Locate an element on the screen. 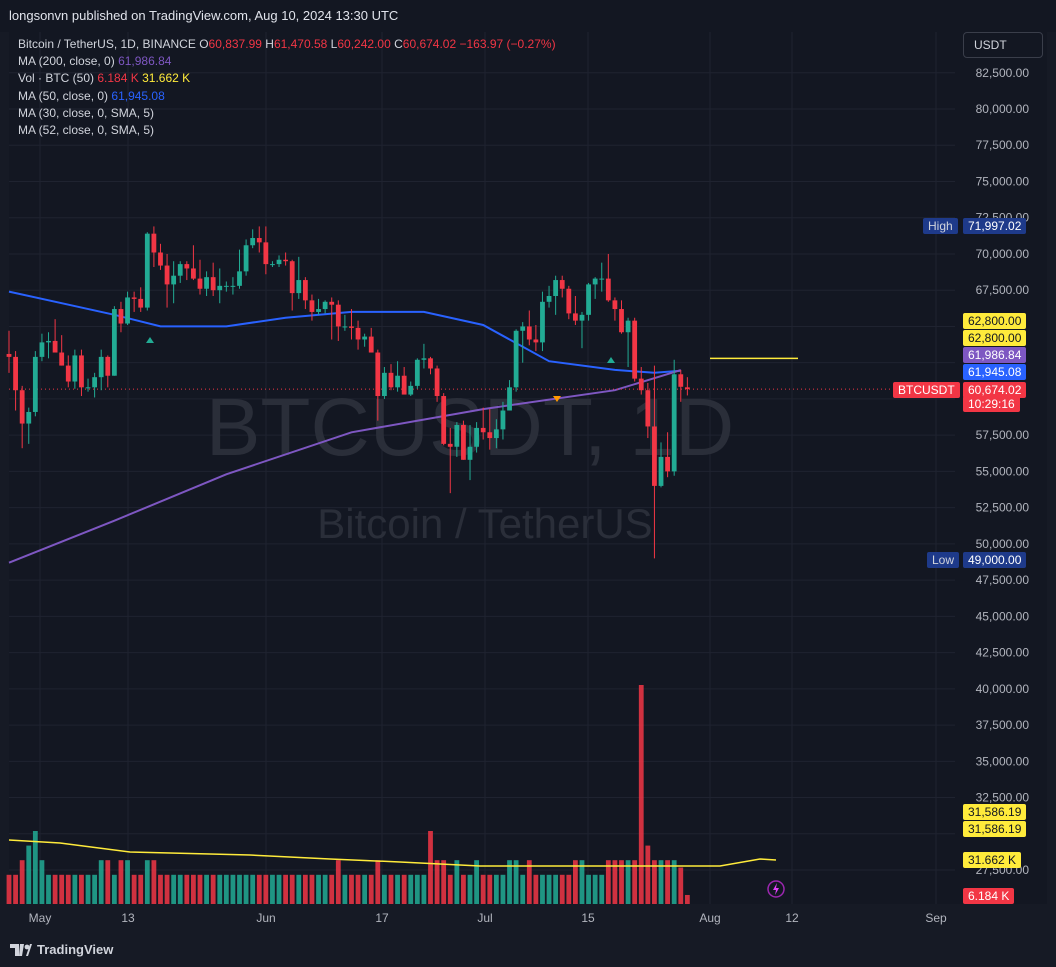 The image size is (1056, 967). buy-signal-marker is located at coordinates (611, 360).